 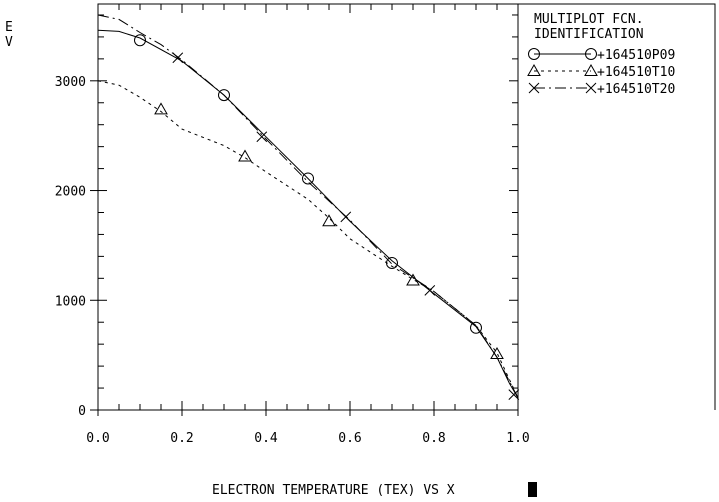 What do you see at coordinates (9, 27) in the screenshot?
I see `y-axis-label: E` at bounding box center [9, 27].